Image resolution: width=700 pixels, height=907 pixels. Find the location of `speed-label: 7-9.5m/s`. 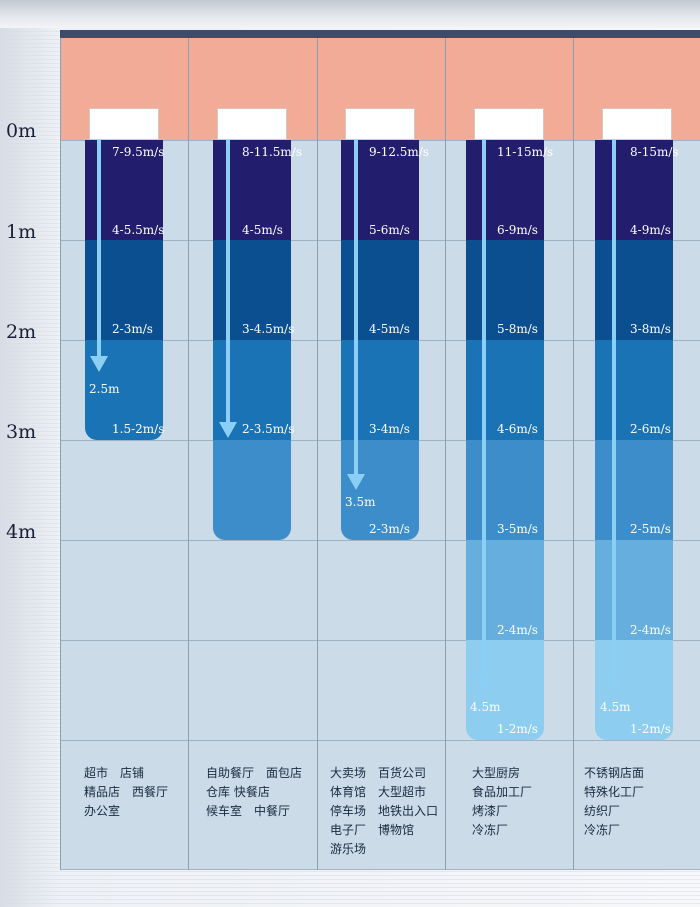

speed-label: 7-9.5m/s is located at coordinates (138, 152).